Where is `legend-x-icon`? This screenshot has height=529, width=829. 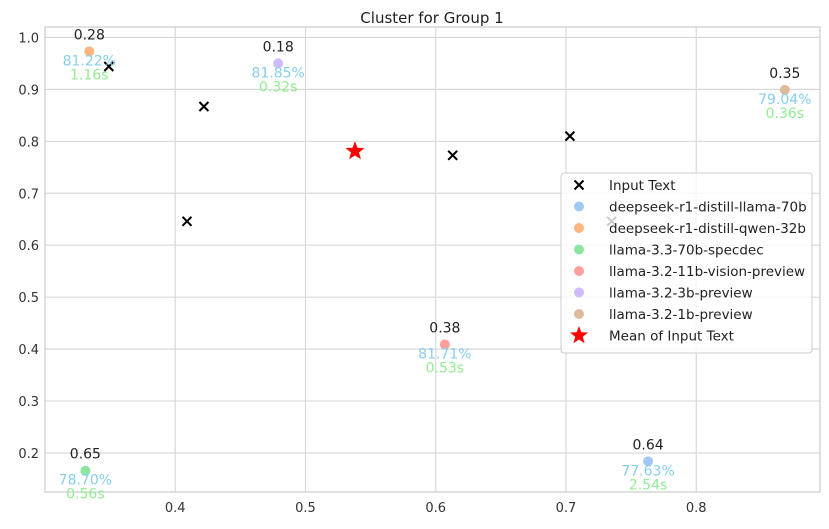
legend-x-icon is located at coordinates (579, 185).